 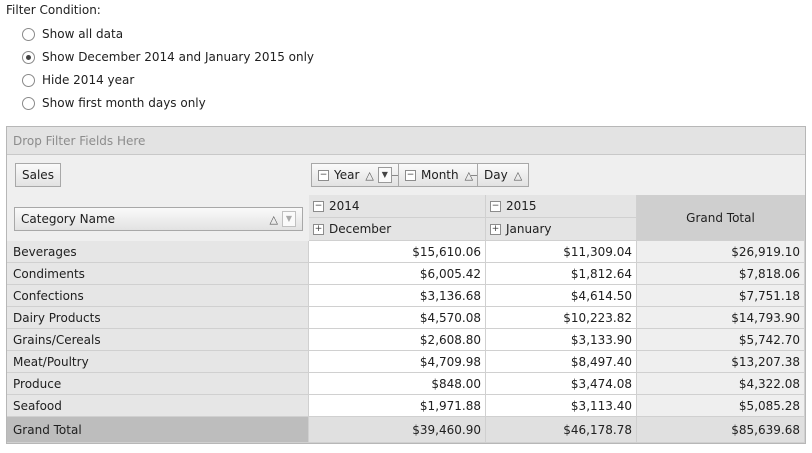 What do you see at coordinates (124, 103) in the screenshot?
I see `option-label: Show first month days only` at bounding box center [124, 103].